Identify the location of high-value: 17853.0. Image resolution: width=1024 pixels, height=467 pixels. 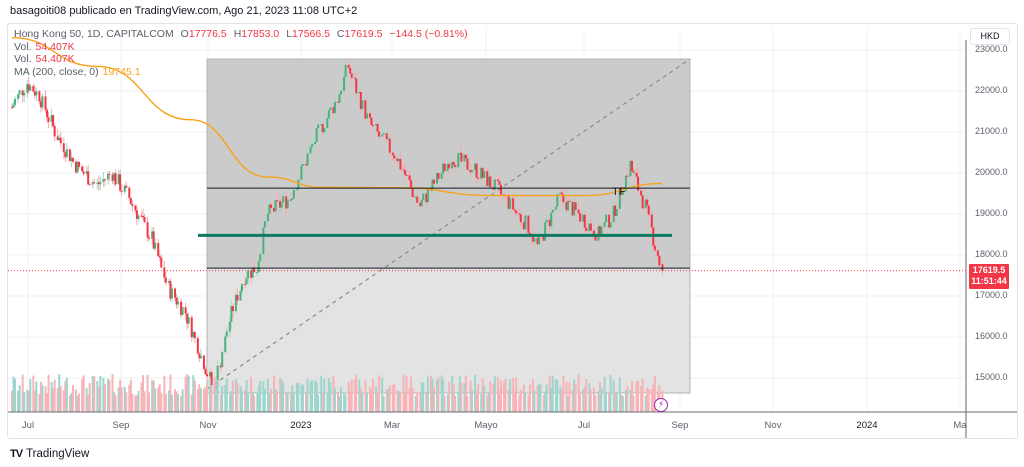
(260, 34).